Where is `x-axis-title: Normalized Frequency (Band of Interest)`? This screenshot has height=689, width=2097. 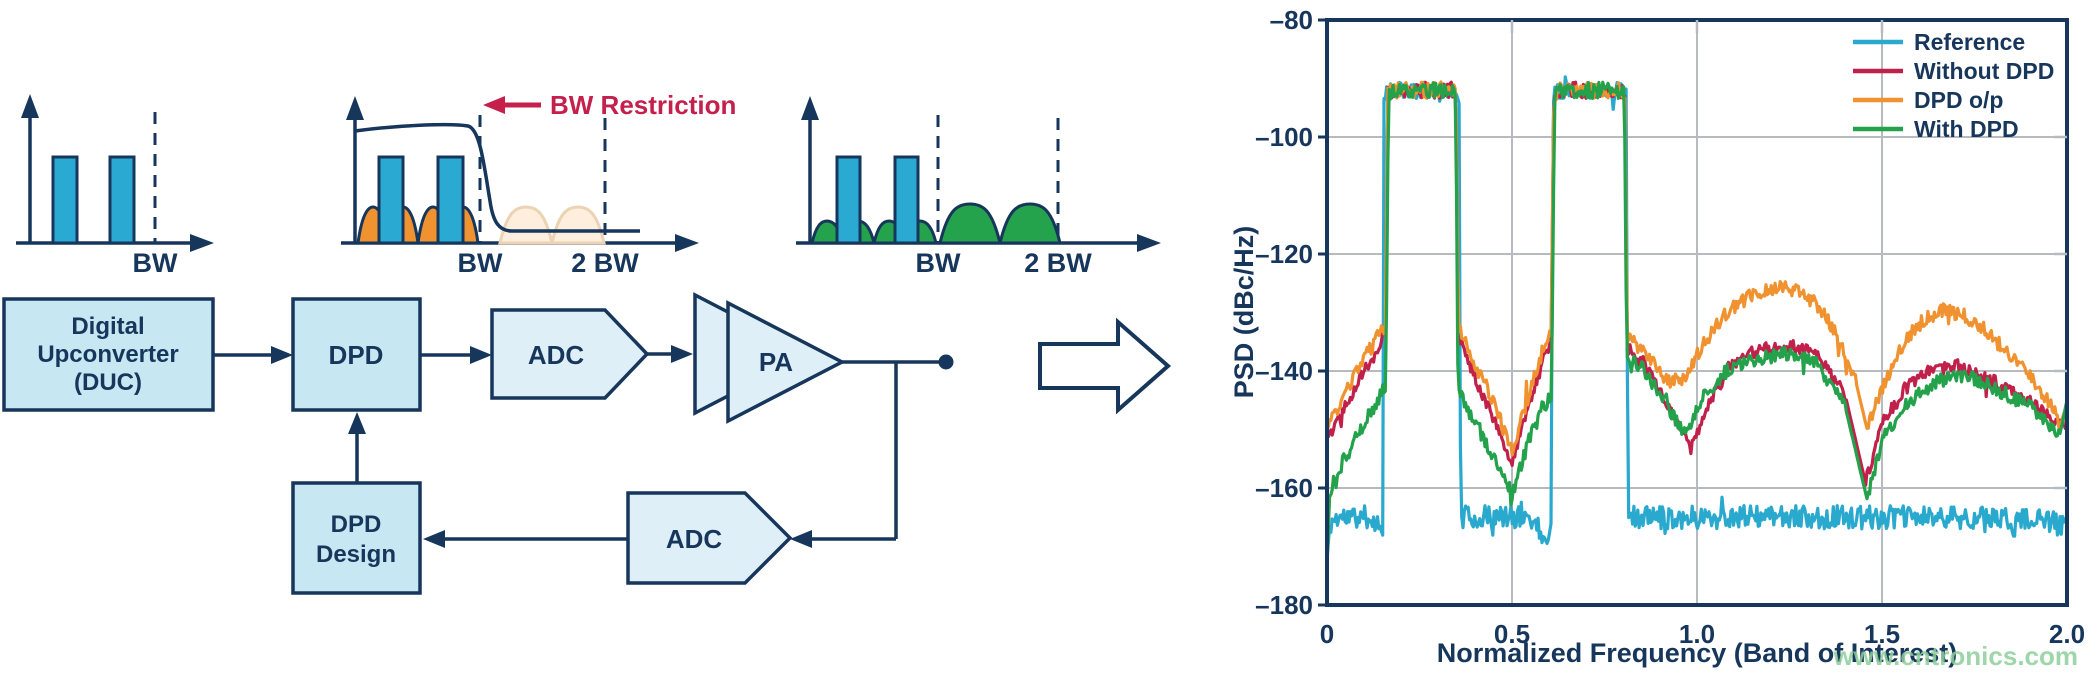 x-axis-title: Normalized Frequency (Band of Interest) is located at coordinates (1697, 653).